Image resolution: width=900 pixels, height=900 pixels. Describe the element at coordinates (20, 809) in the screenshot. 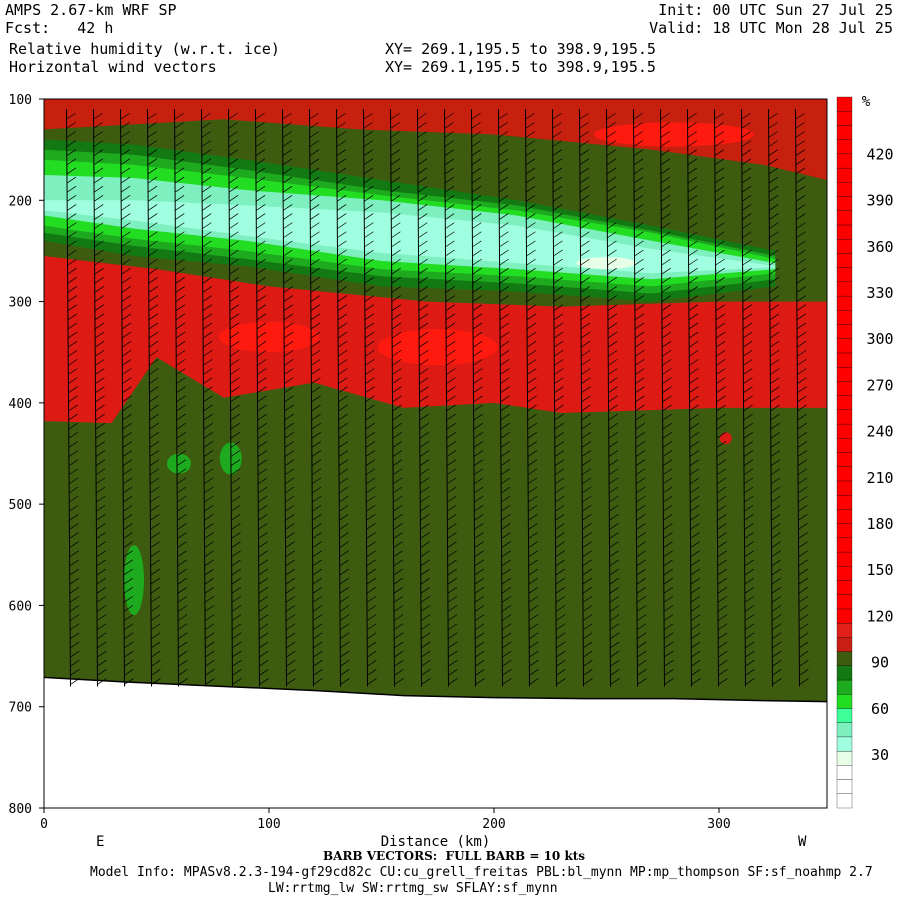

I see `y-tick-label: 800` at that location.